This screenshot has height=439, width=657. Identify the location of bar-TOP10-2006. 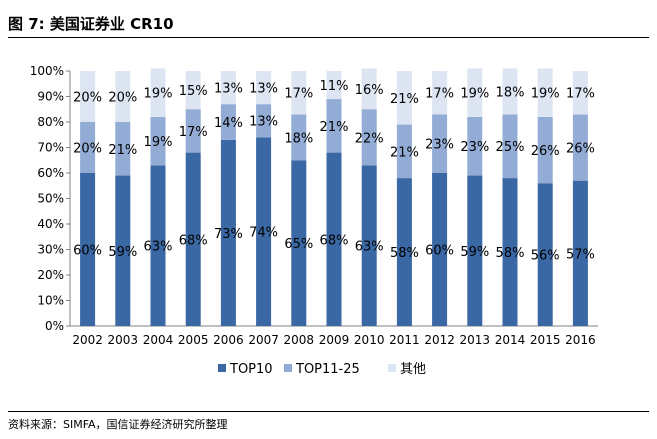
(228, 232).